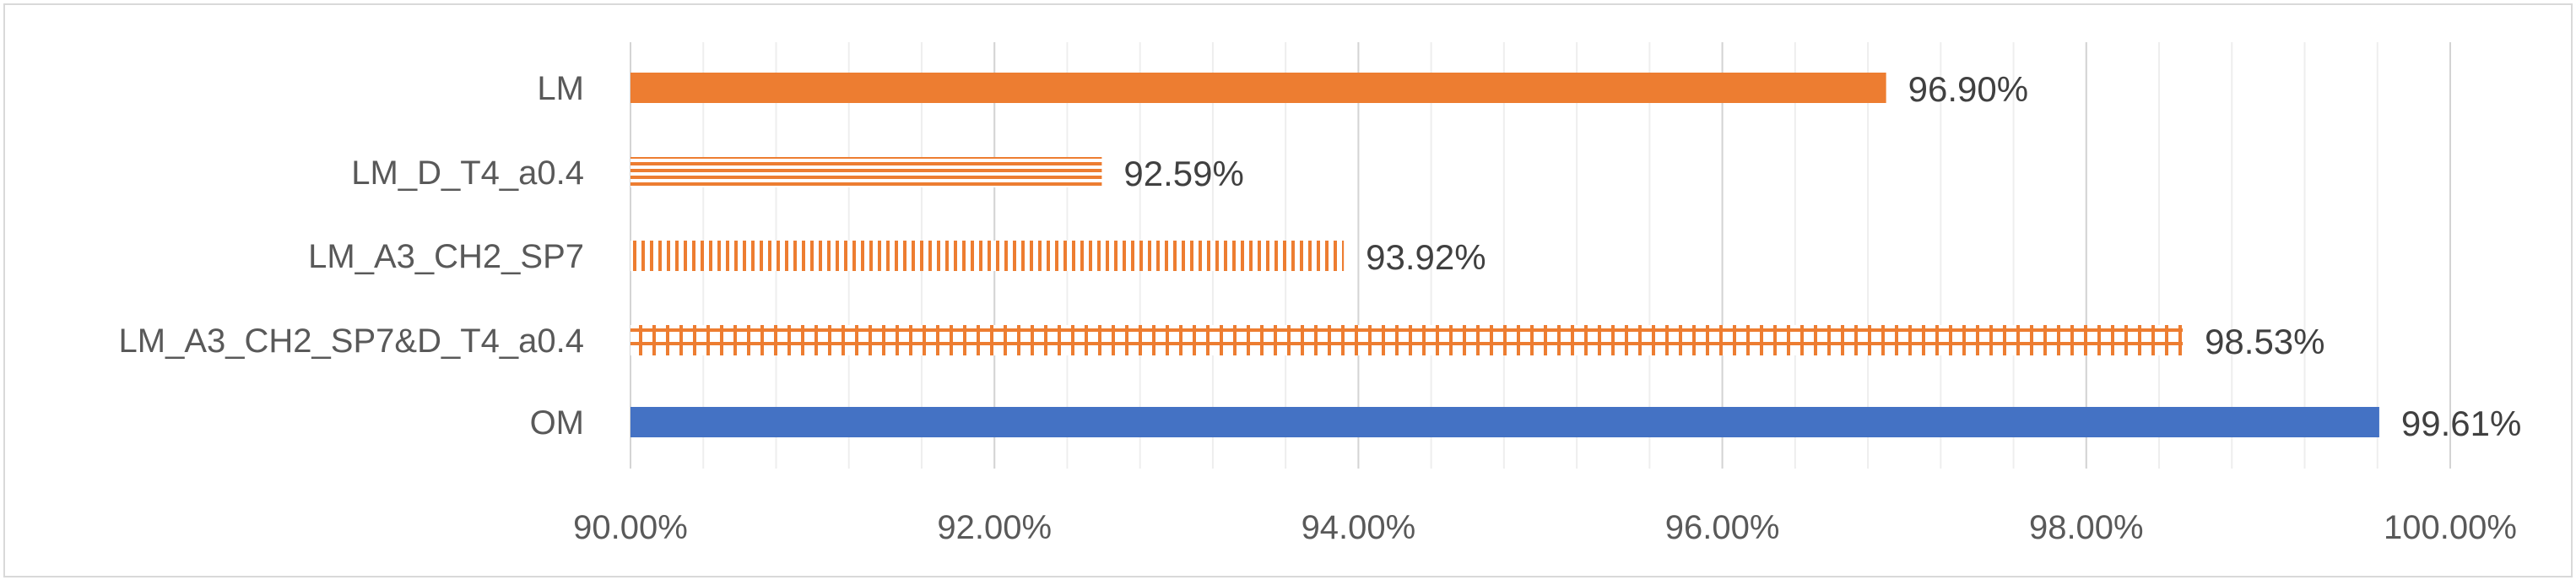  Describe the element at coordinates (1968, 89) in the screenshot. I see `data-label: 96.90%` at that location.